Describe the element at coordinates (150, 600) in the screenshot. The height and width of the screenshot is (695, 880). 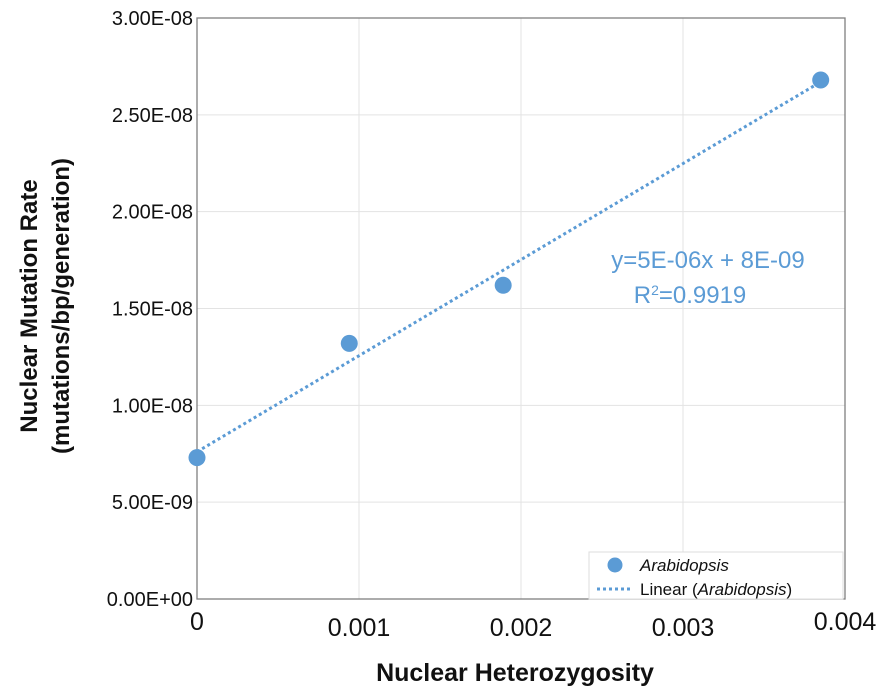
I see `y-tick-label: 0.00E+00` at that location.